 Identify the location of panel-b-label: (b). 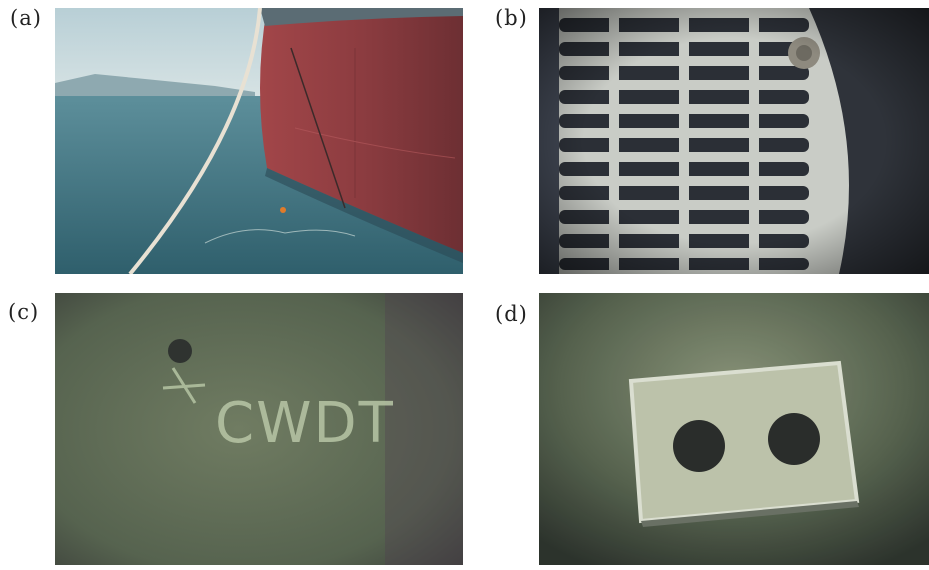
(511, 18).